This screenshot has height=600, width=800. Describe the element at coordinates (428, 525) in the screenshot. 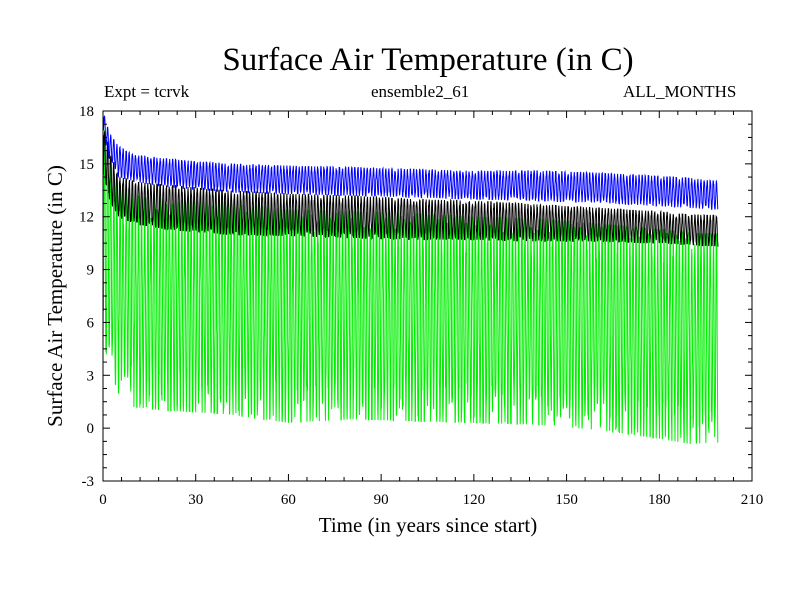

I see `x-axis-label: Time (in years since start)` at that location.